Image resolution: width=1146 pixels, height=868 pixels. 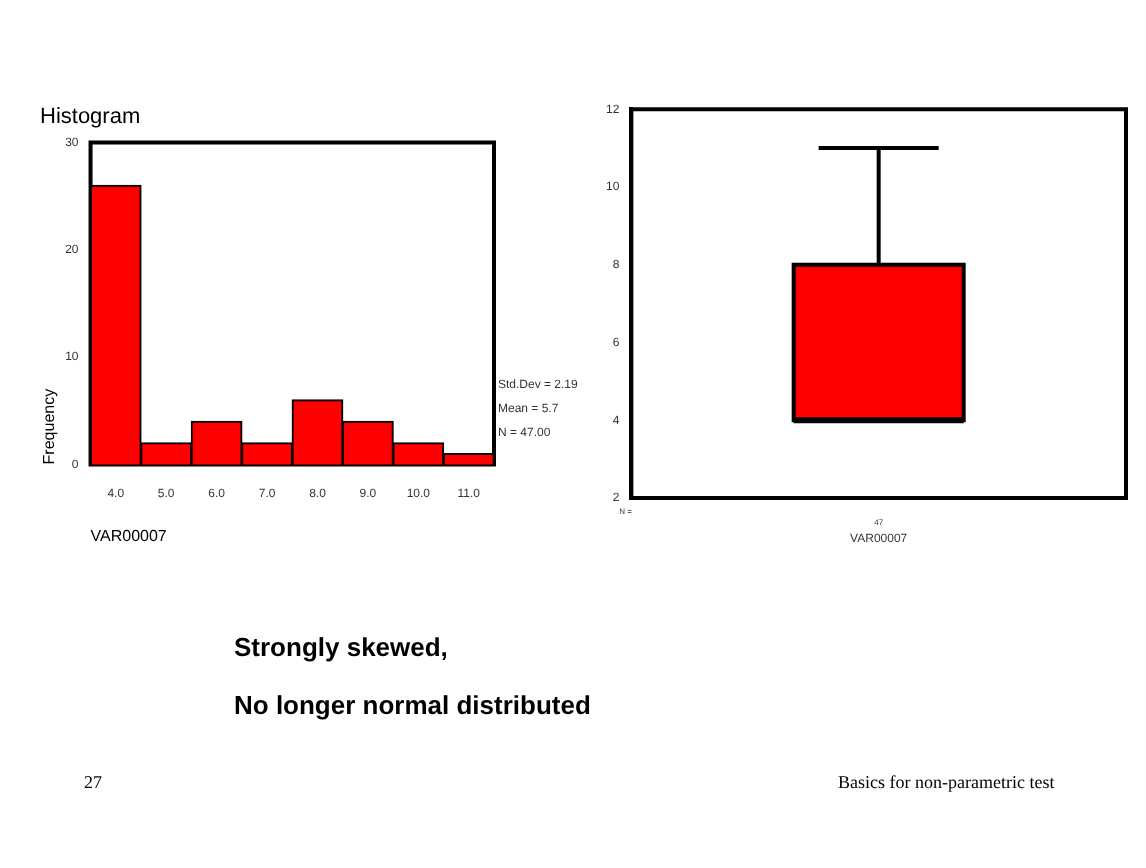 I want to click on text: Basics for non-parametric test, so click(x=946, y=782).